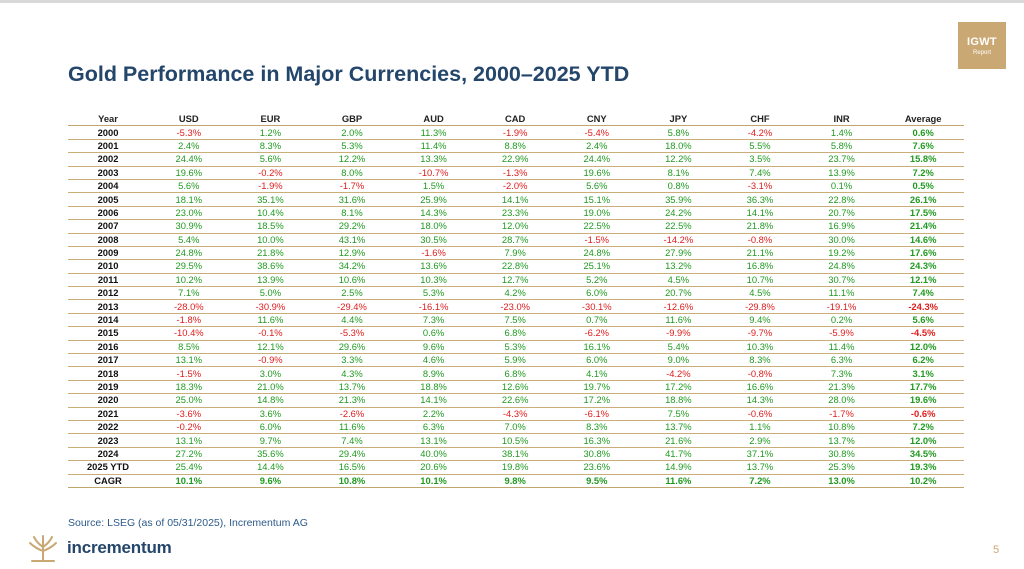 The image size is (1024, 569). What do you see at coordinates (108, 347) in the screenshot?
I see `year-cell: 2016` at bounding box center [108, 347].